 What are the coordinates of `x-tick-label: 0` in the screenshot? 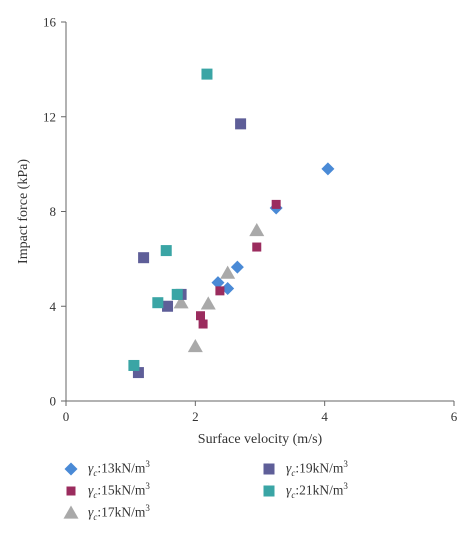 It's located at (66, 416).